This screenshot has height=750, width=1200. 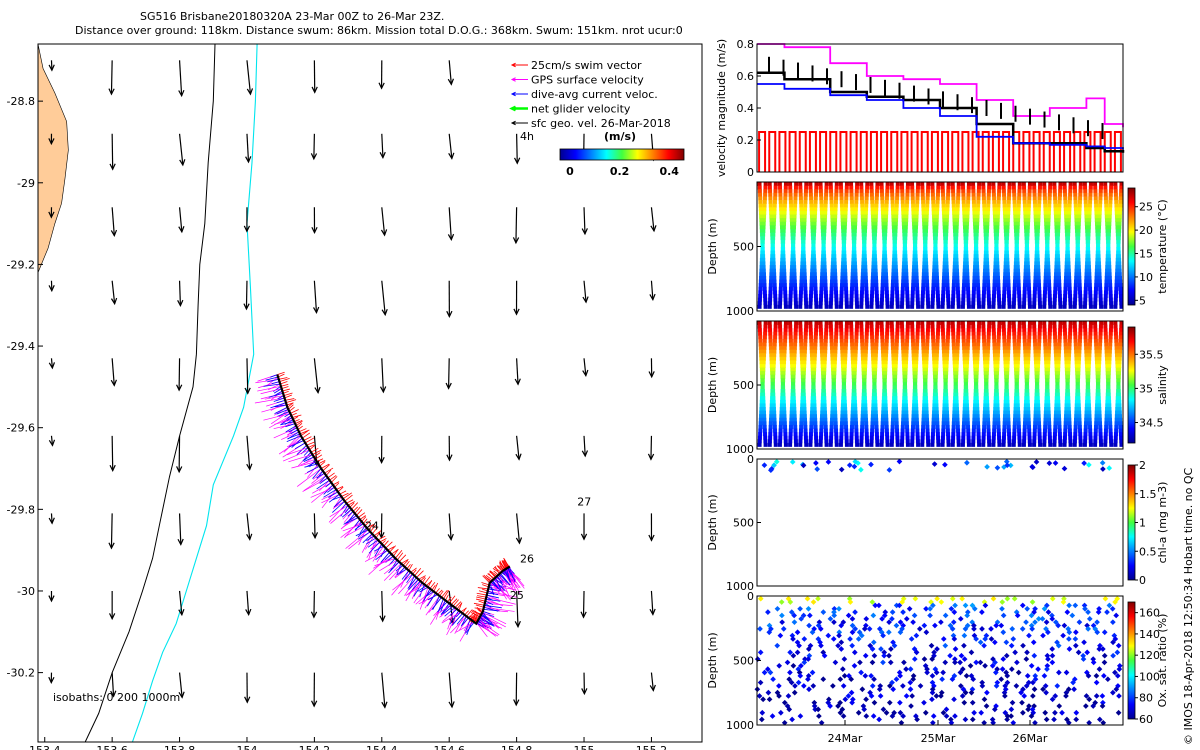 I want to click on arrow-shaft, so click(x=652, y=681).